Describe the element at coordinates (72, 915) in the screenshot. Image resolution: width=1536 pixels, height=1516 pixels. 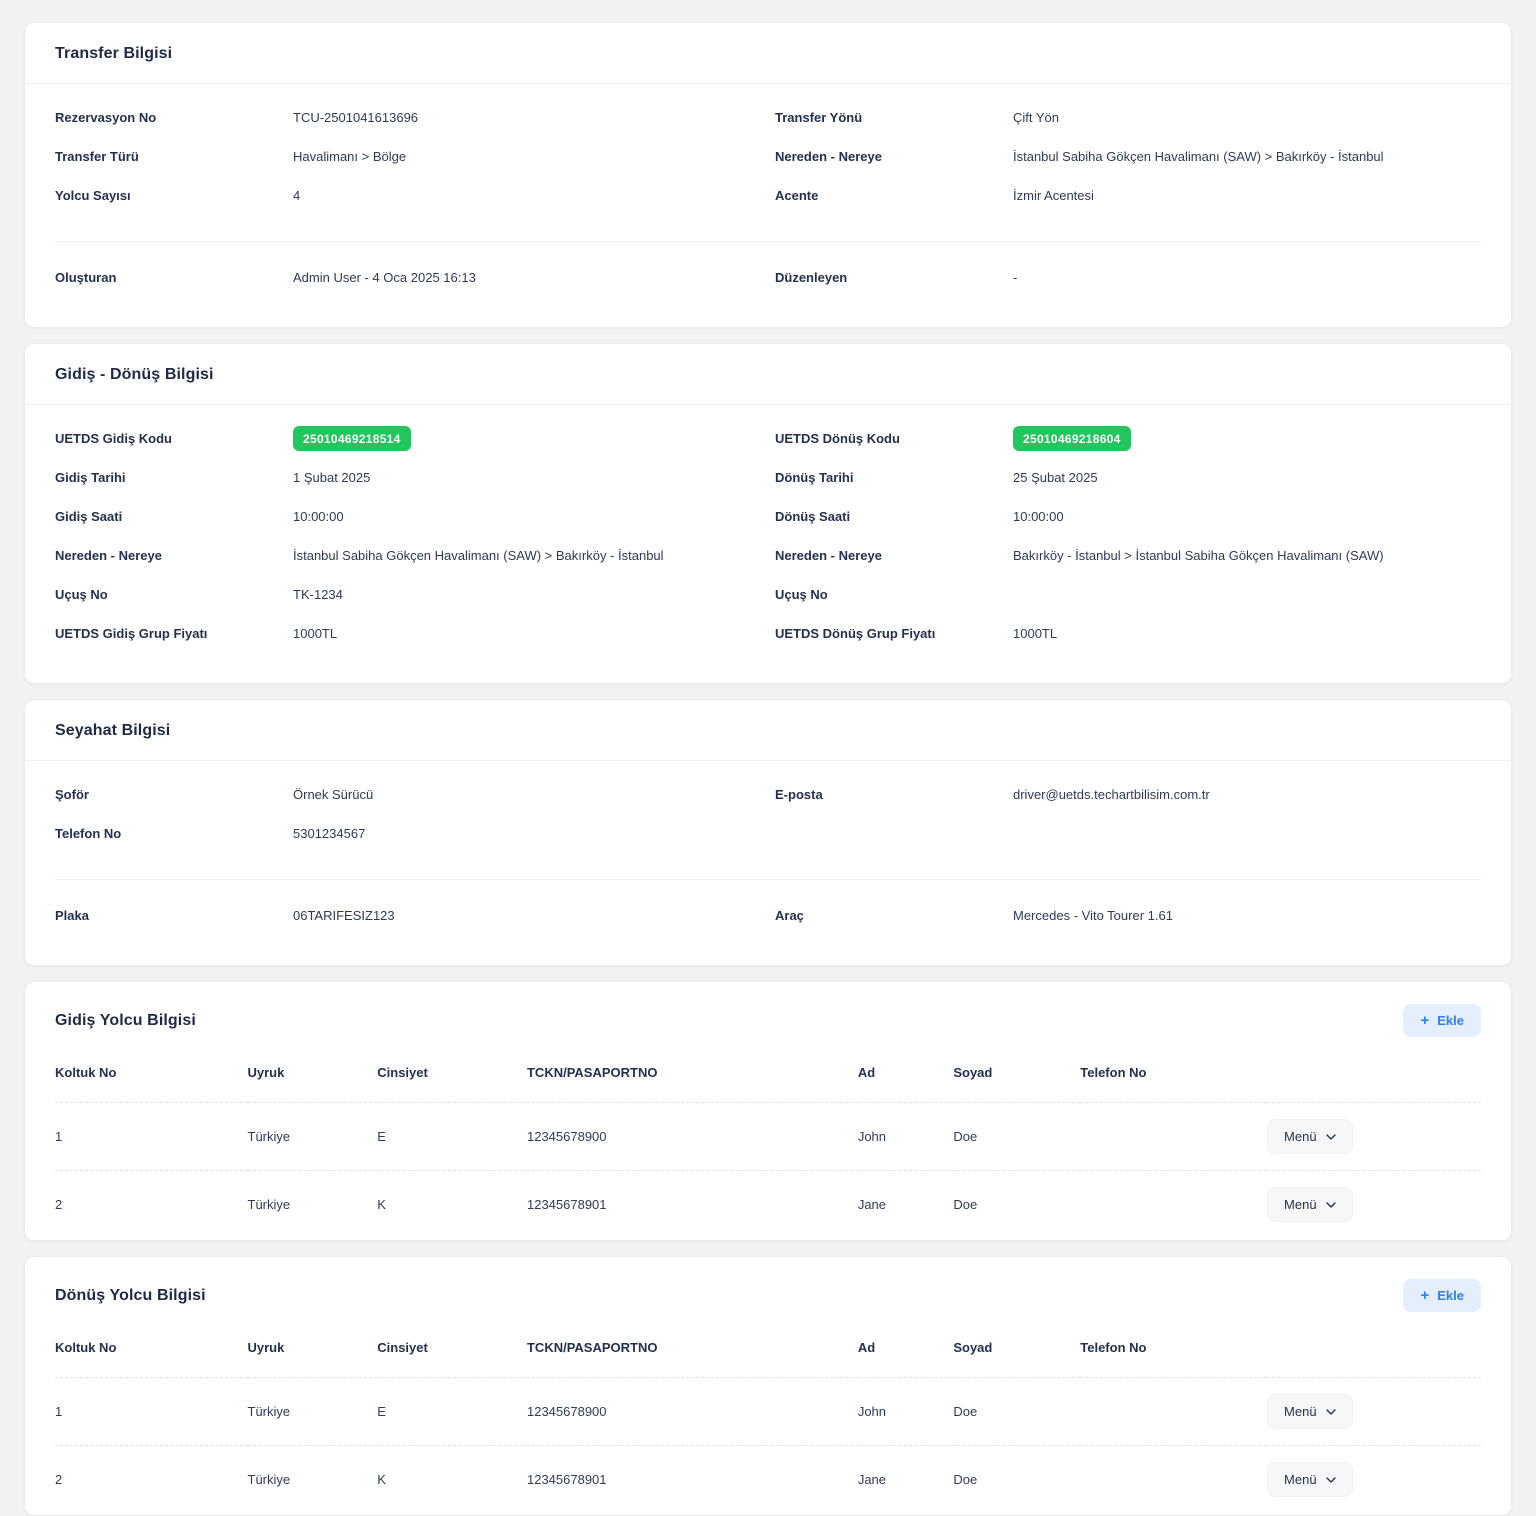
I see `field-label: Plaka` at that location.